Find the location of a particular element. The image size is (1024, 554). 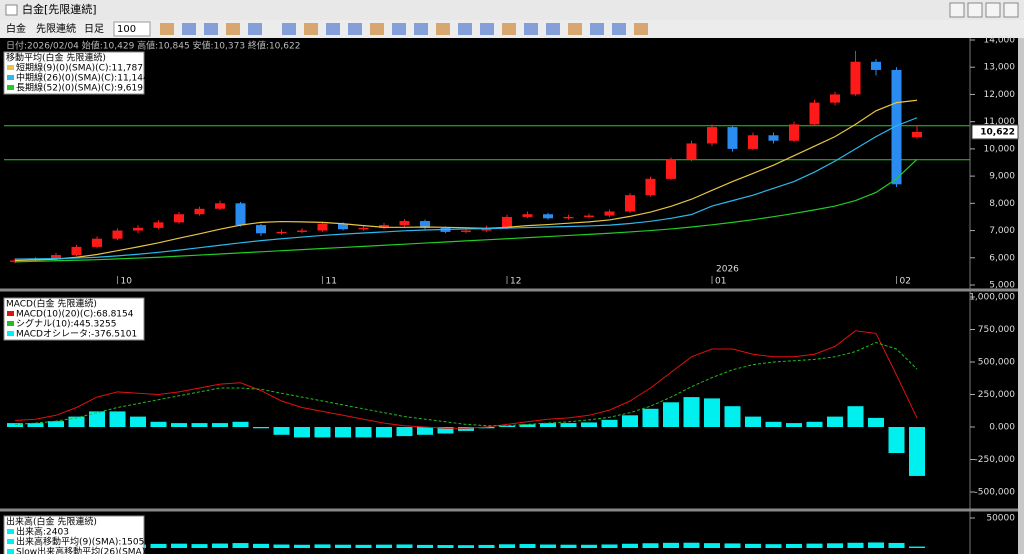

legend-entry: 長期線(52)(0)(SMA)(C):9,619 is located at coordinates (79, 88).